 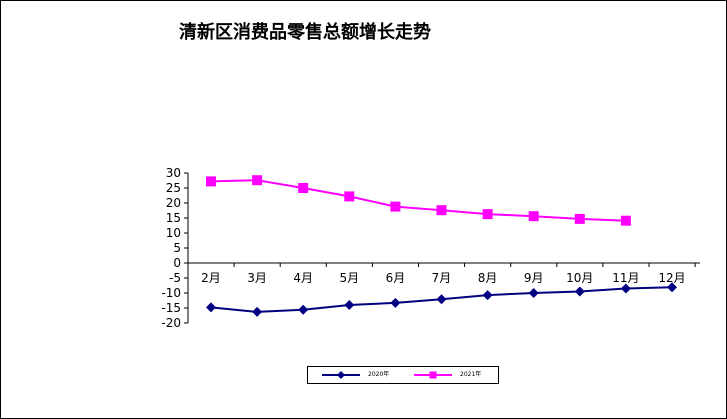 I want to click on data-point-2021年-5月, so click(x=349, y=196).